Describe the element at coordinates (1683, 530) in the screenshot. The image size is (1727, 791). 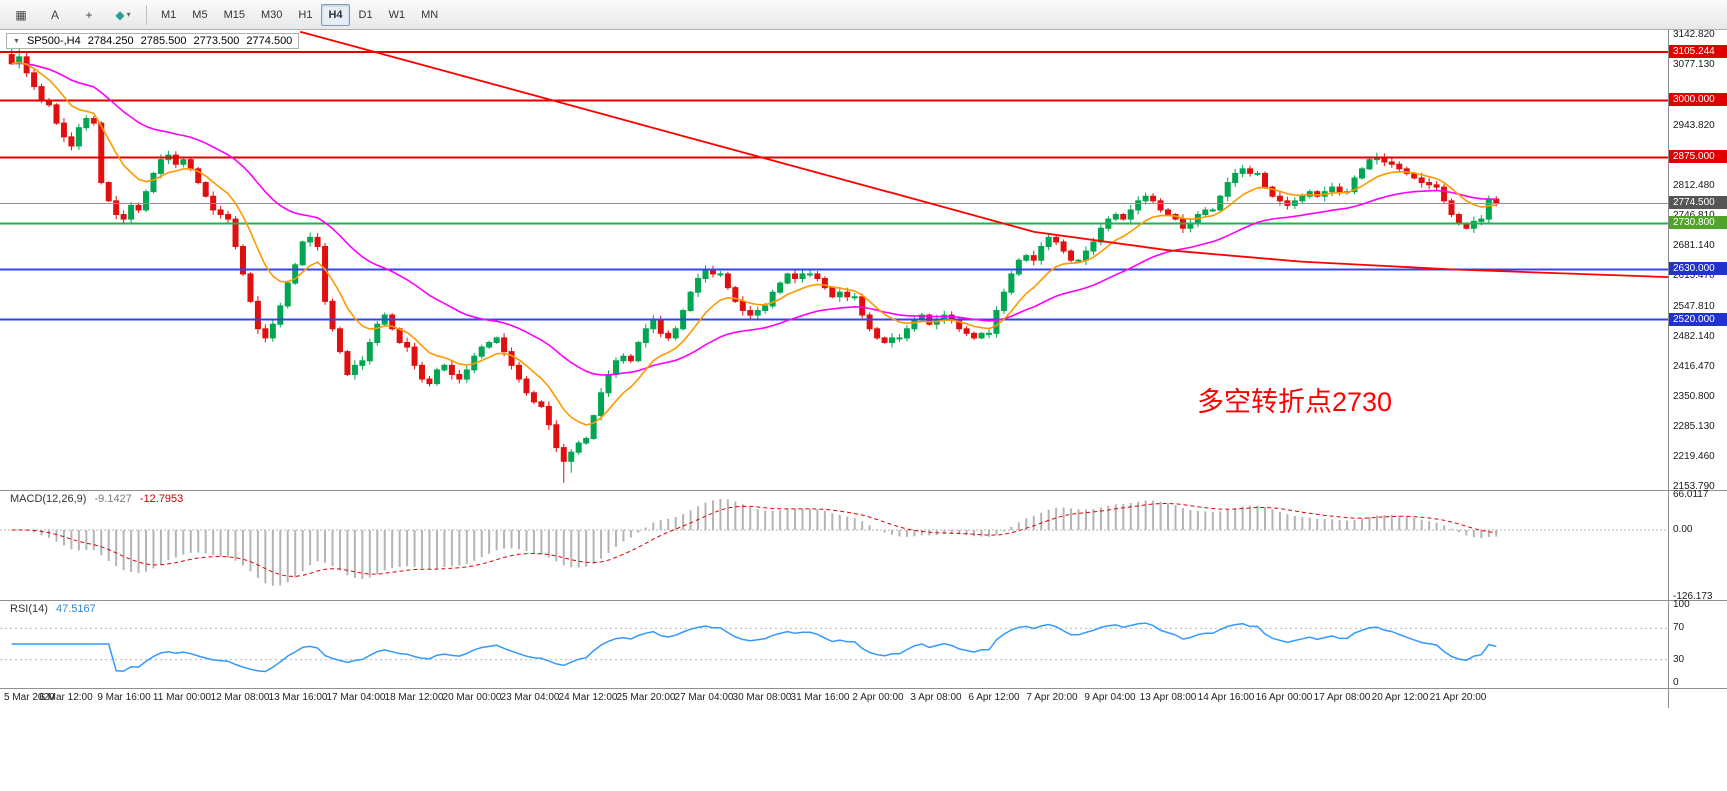
I see `macd-scale-label: 0.00` at that location.